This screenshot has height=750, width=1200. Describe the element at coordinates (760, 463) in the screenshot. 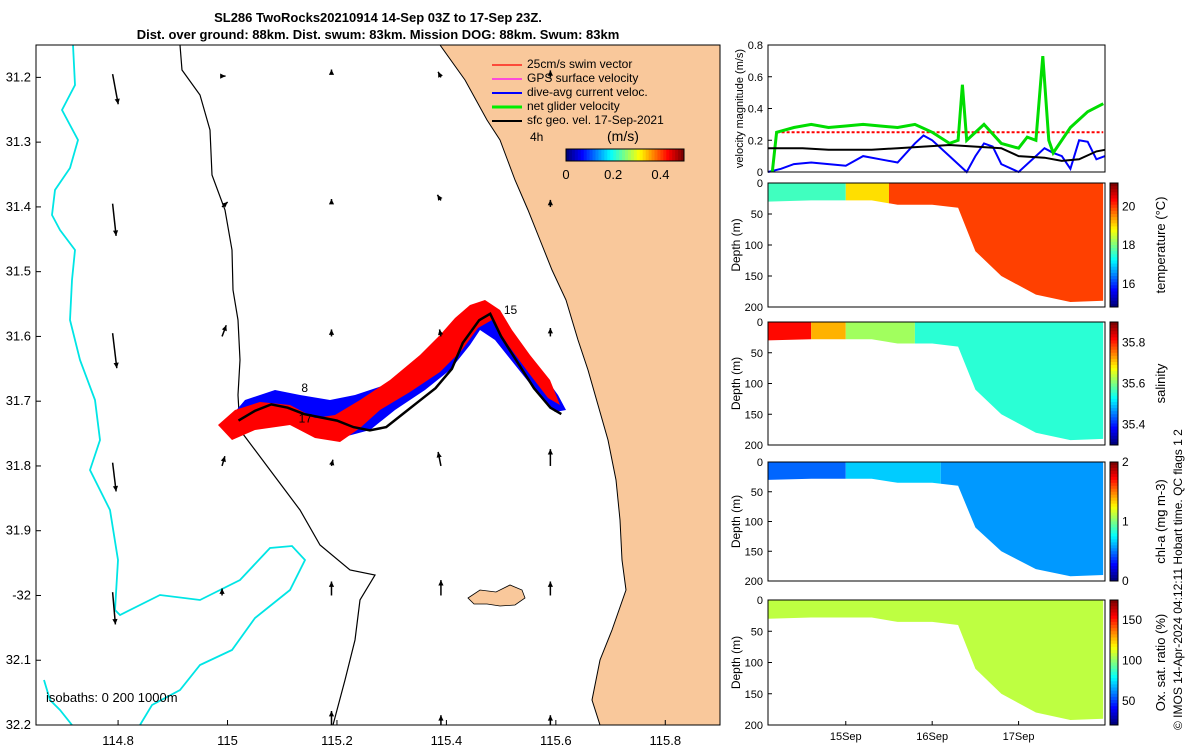

I see `depth-ytick-label: 0` at that location.